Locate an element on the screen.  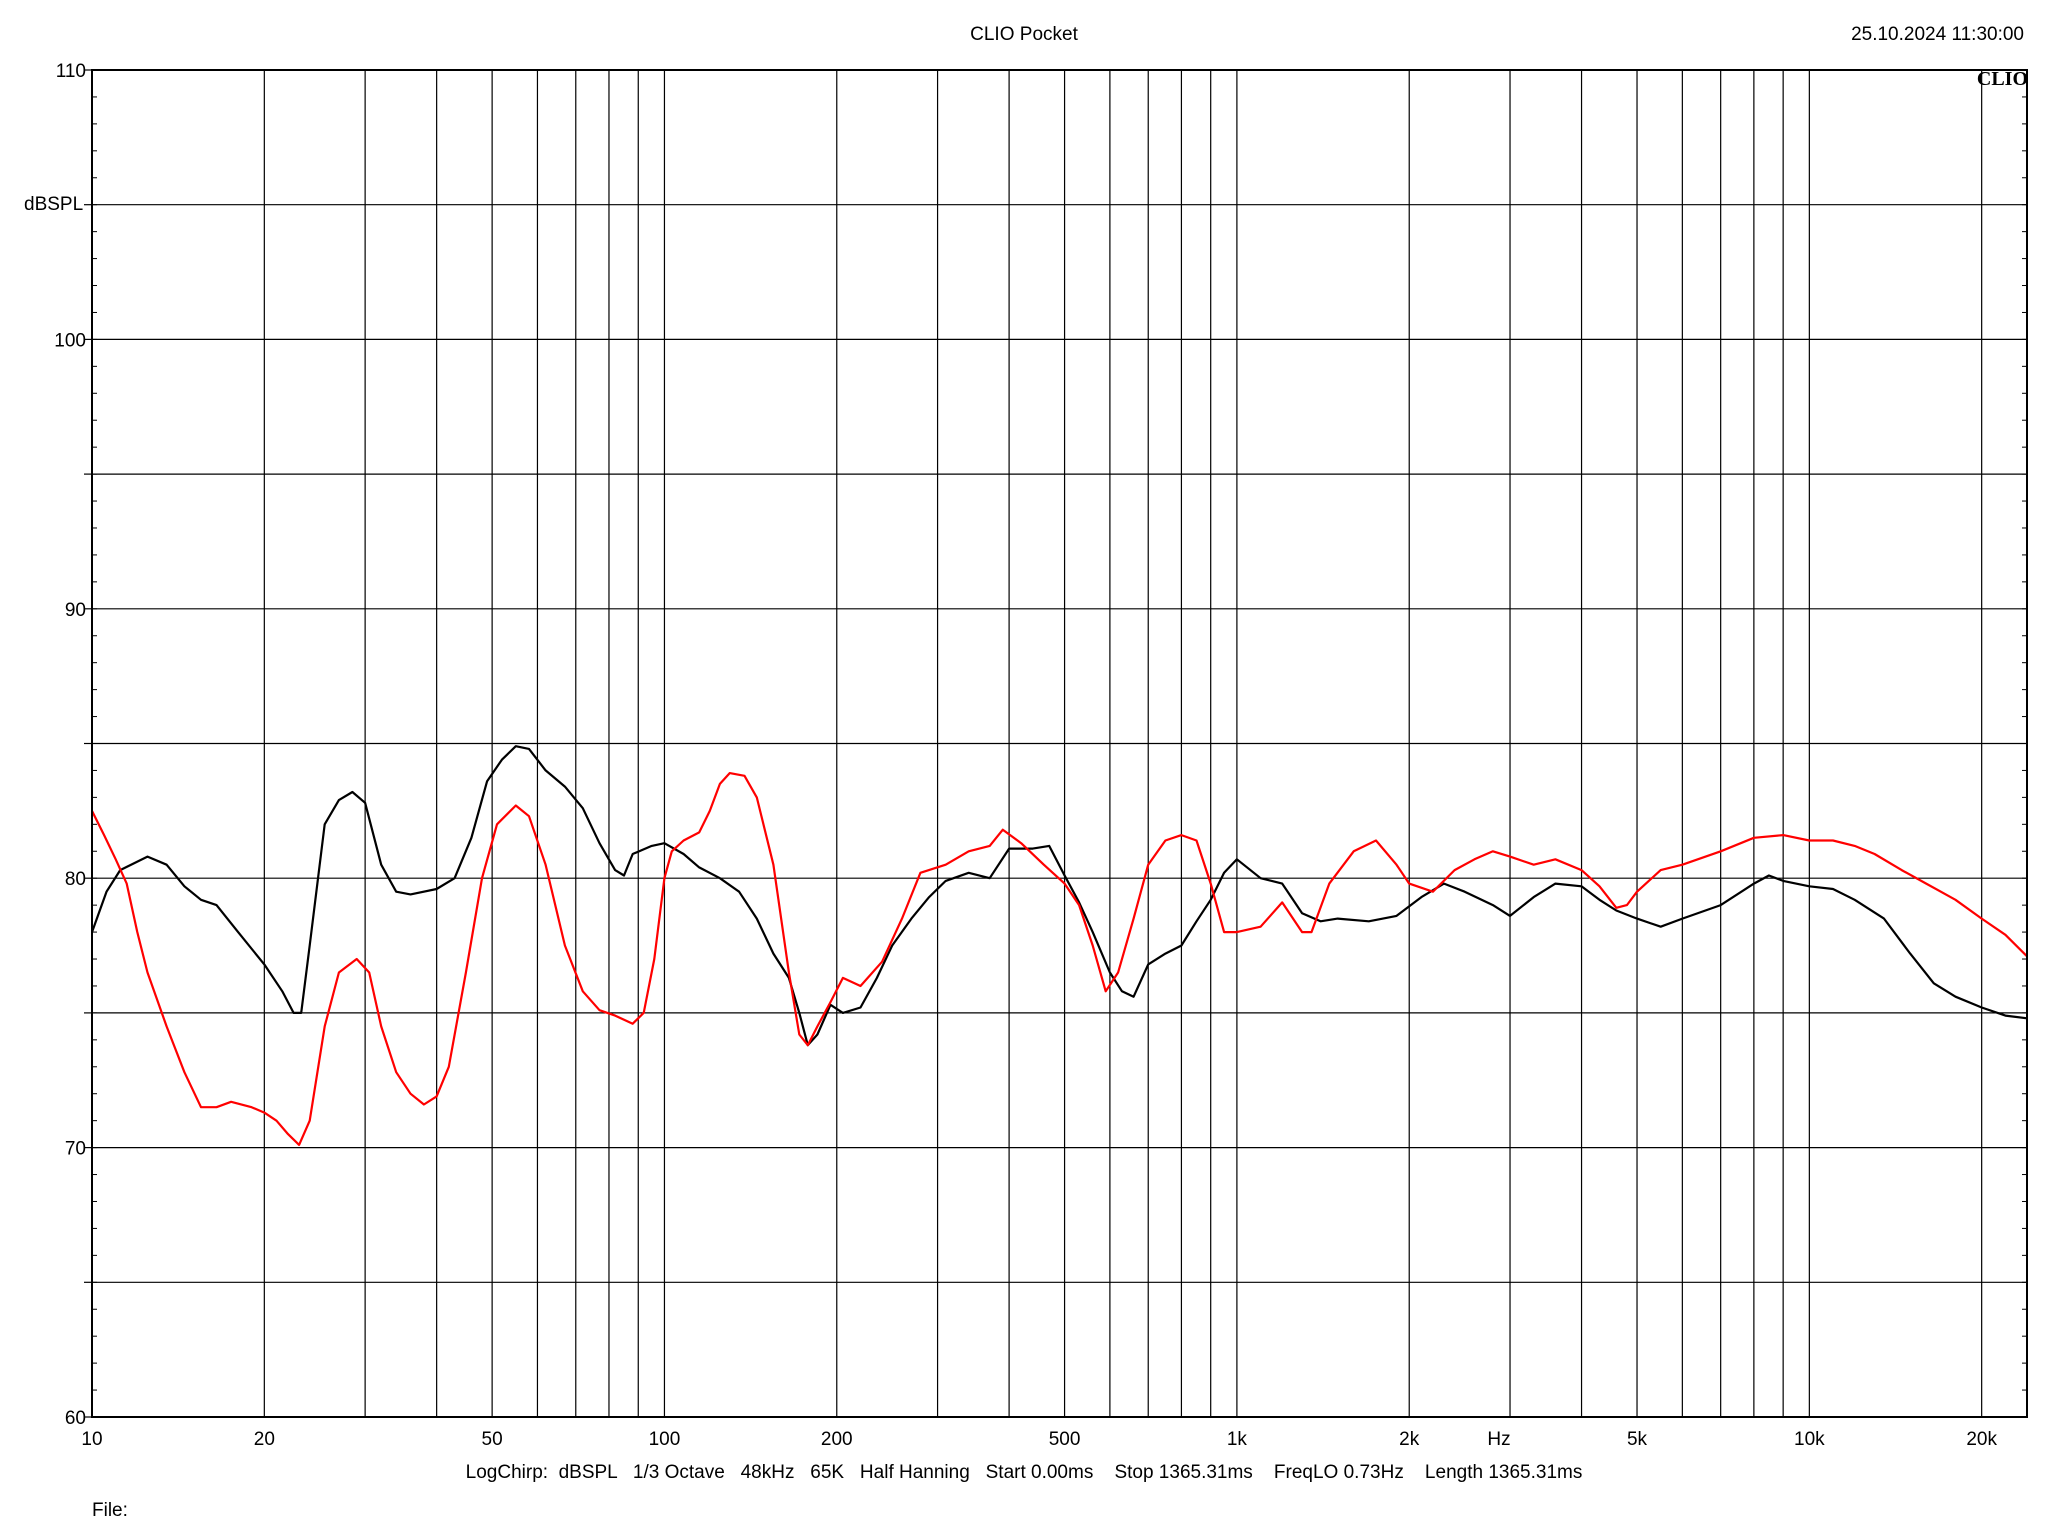
y-tick-label: 60 is located at coordinates (75, 1418).